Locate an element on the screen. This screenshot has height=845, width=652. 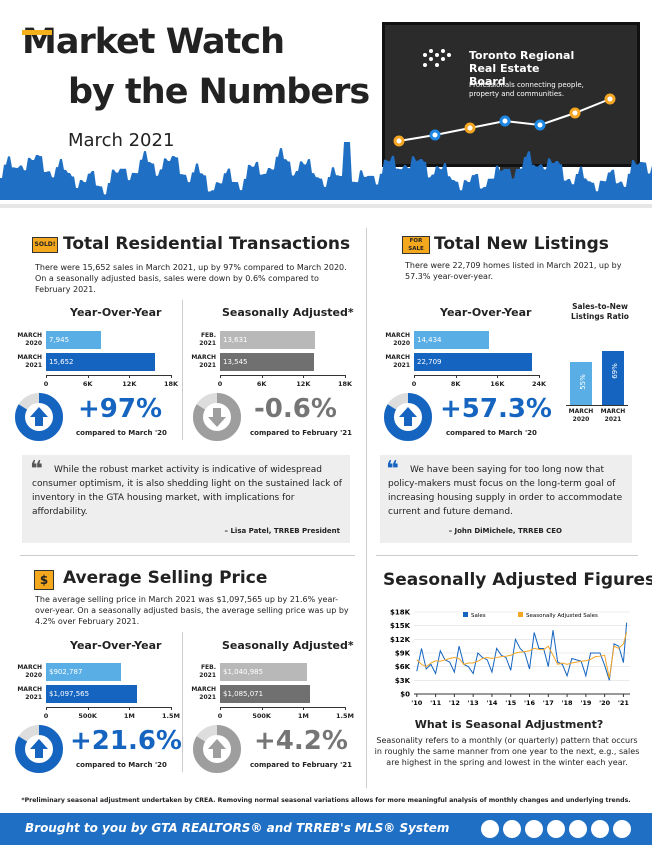
y-tick-label: $15K is located at coordinates (400, 626).